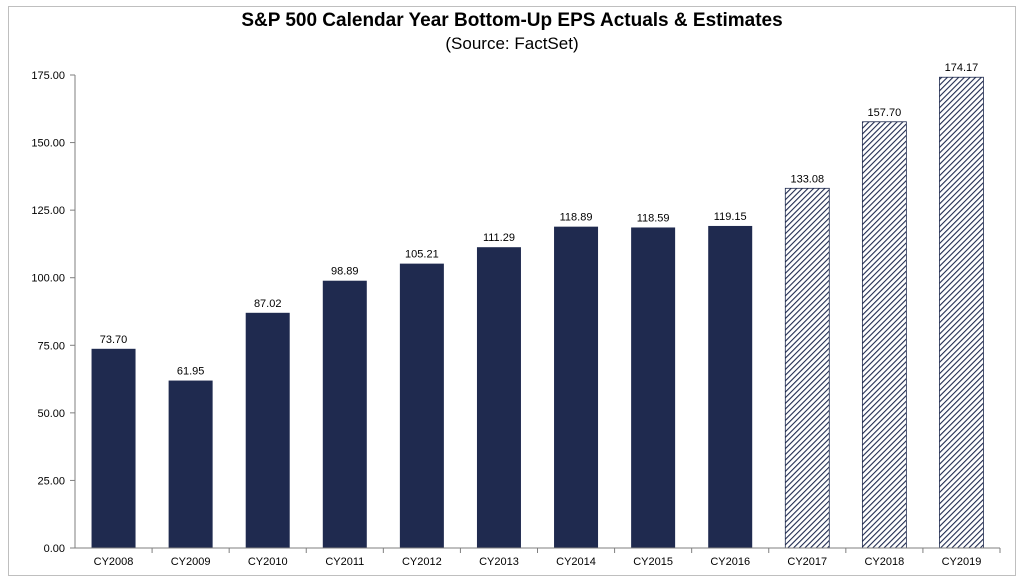 The height and width of the screenshot is (582, 1024). I want to click on bar-cy2013, so click(498, 397).